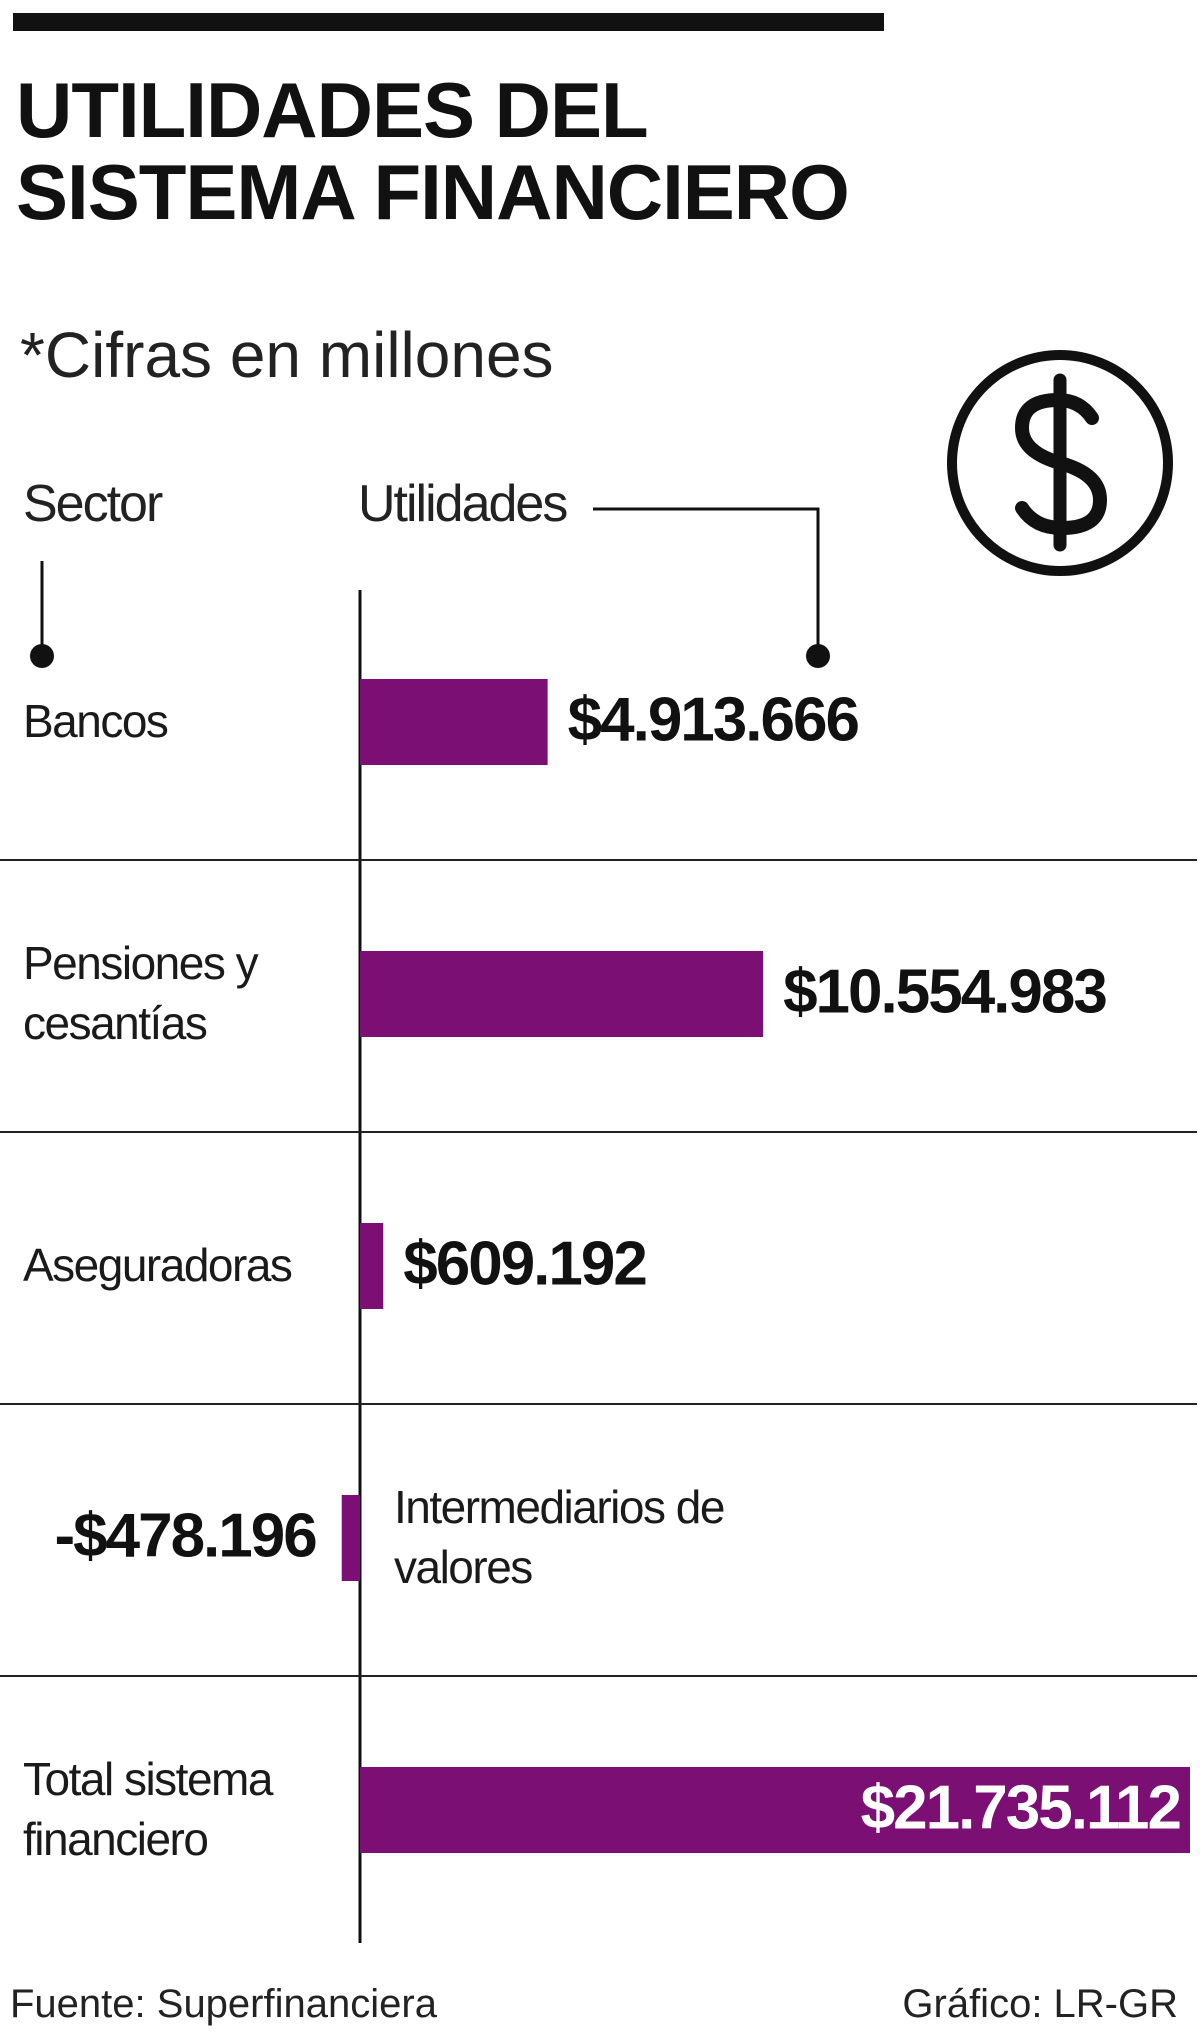 This screenshot has height=2044, width=1200. I want to click on category-label: Total sistema financiero, so click(148, 1809).